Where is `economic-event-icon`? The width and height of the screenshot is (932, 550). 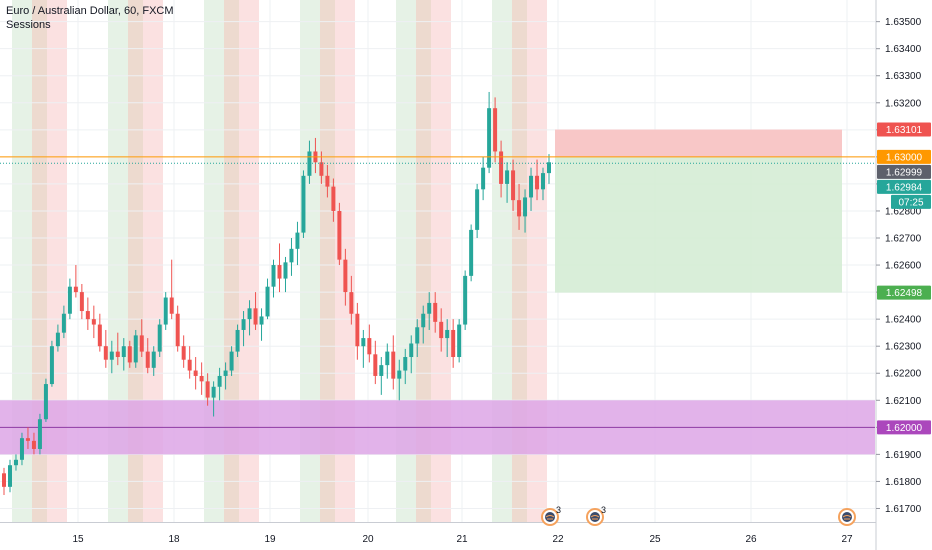
economic-event-icon is located at coordinates (847, 517).